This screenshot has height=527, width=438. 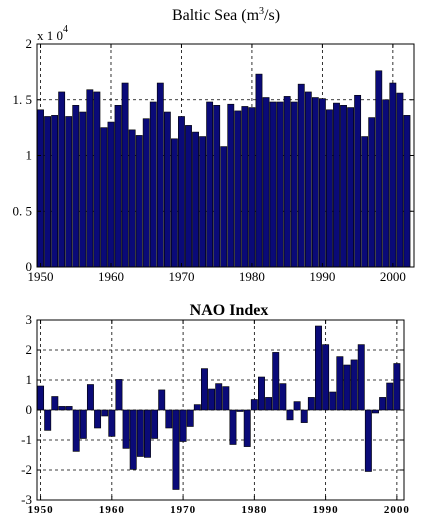 I want to click on y-tick-label: 1. 5, so click(x=23, y=99).